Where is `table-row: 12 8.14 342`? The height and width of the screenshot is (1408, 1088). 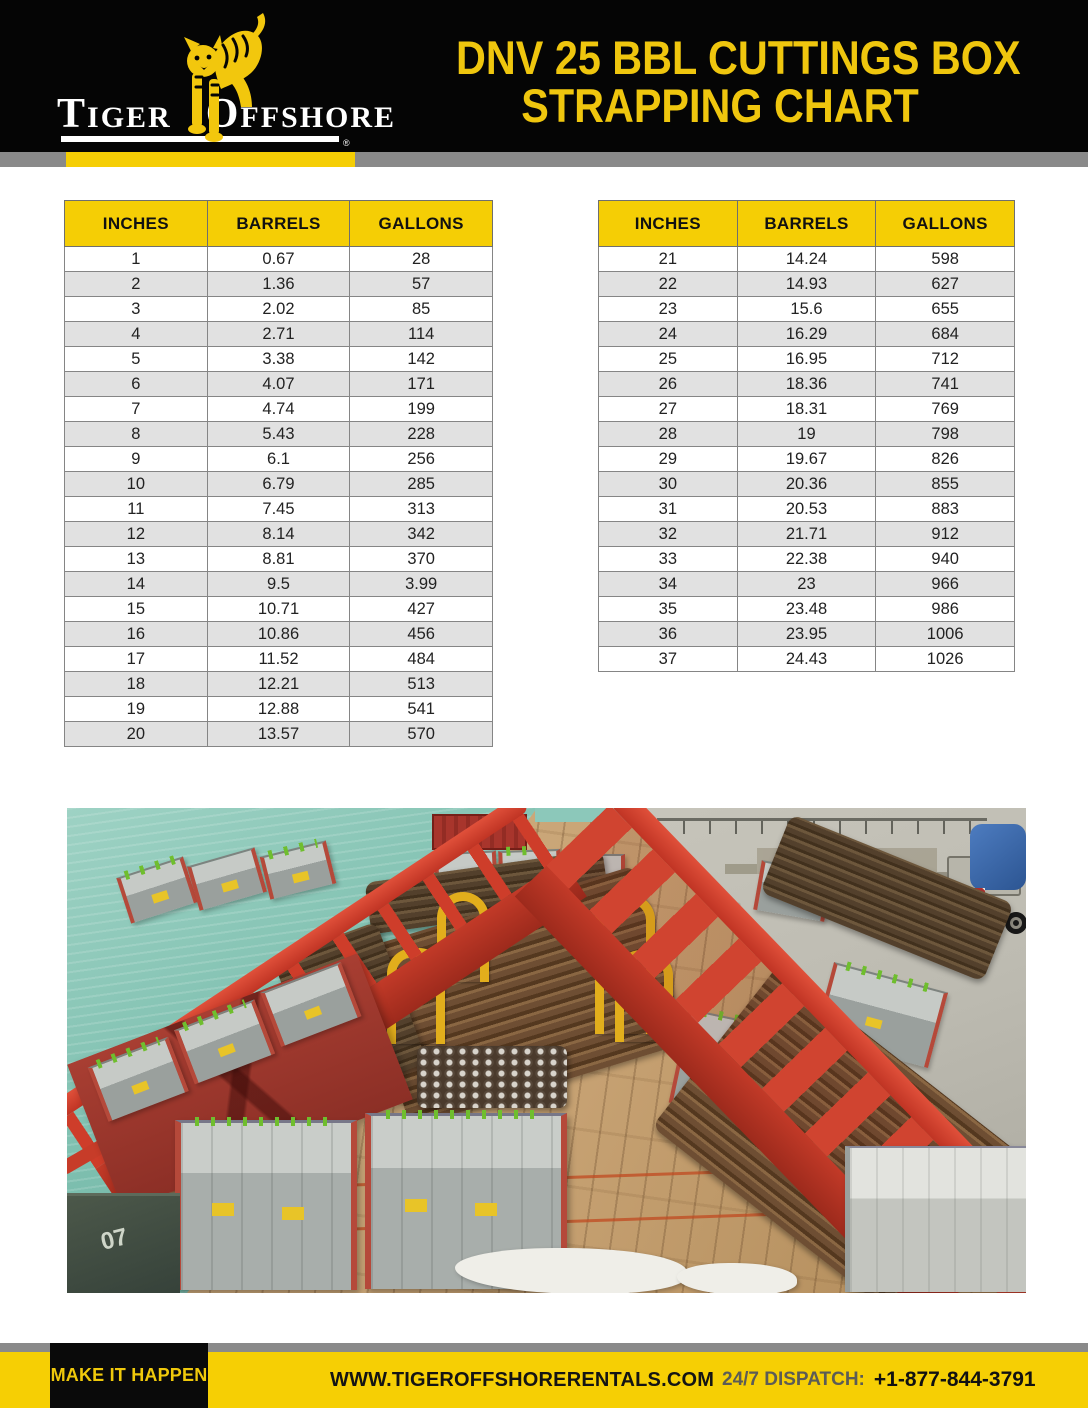
table-row: 12 8.14 342 is located at coordinates (278, 534).